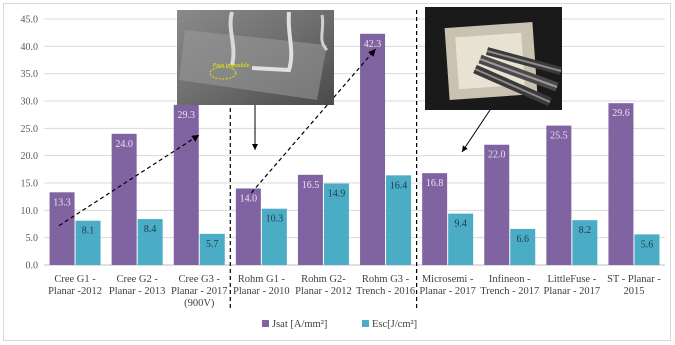 This screenshot has width=675, height=345. What do you see at coordinates (337, 194) in the screenshot?
I see `data-label: 14.9` at bounding box center [337, 194].